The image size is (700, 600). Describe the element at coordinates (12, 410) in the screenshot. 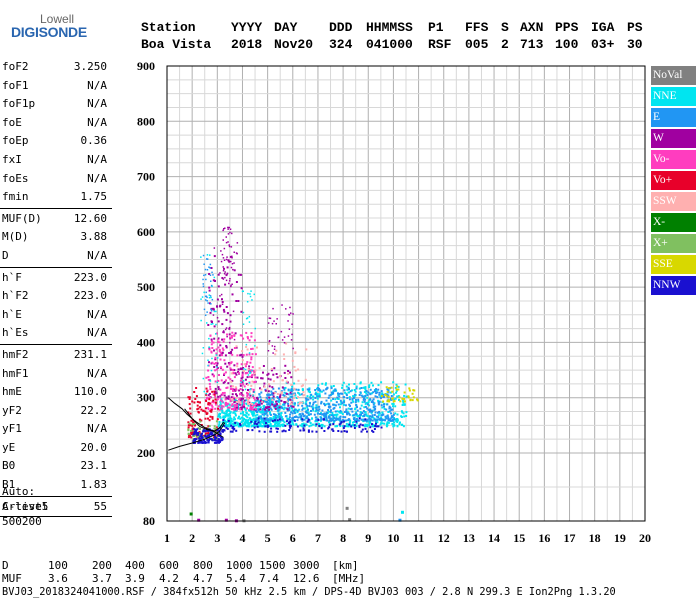

I see `param-key: yF2` at that location.